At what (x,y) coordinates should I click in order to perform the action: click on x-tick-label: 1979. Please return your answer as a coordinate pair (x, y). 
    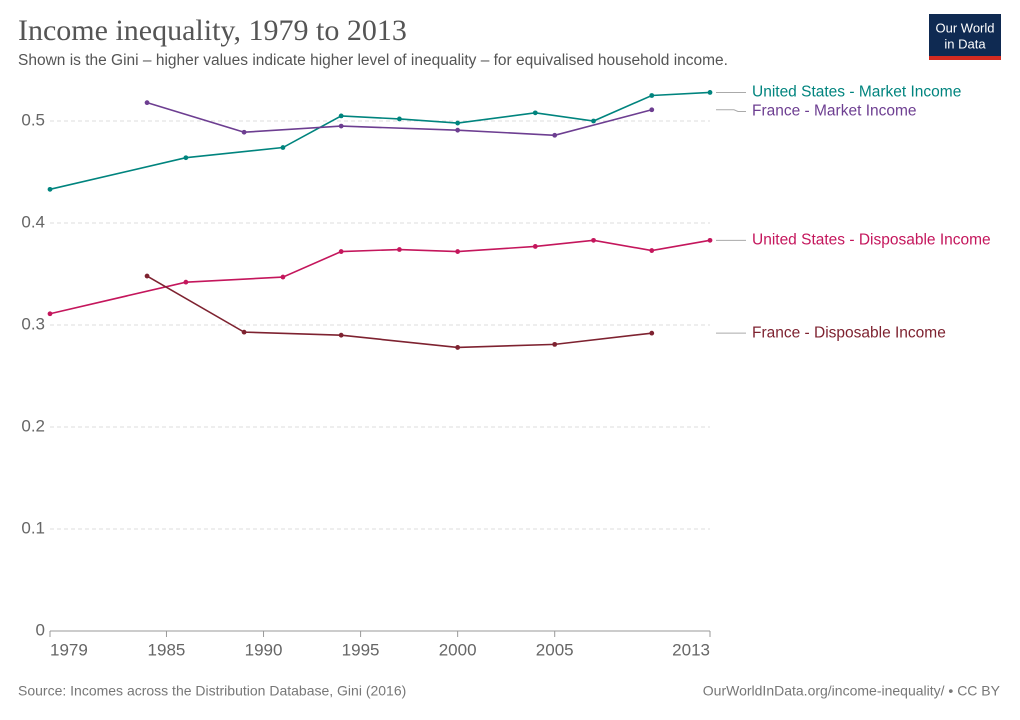
    Looking at the image, I should click on (69, 649).